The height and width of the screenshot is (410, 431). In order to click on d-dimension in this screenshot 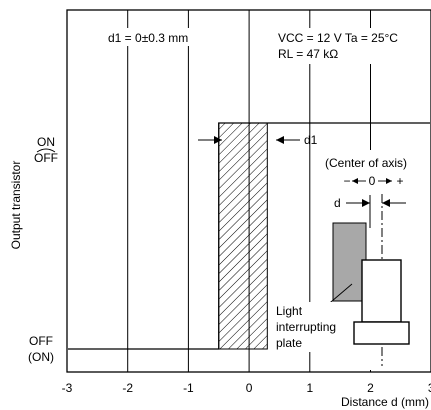, I will do `click(376, 211)`.